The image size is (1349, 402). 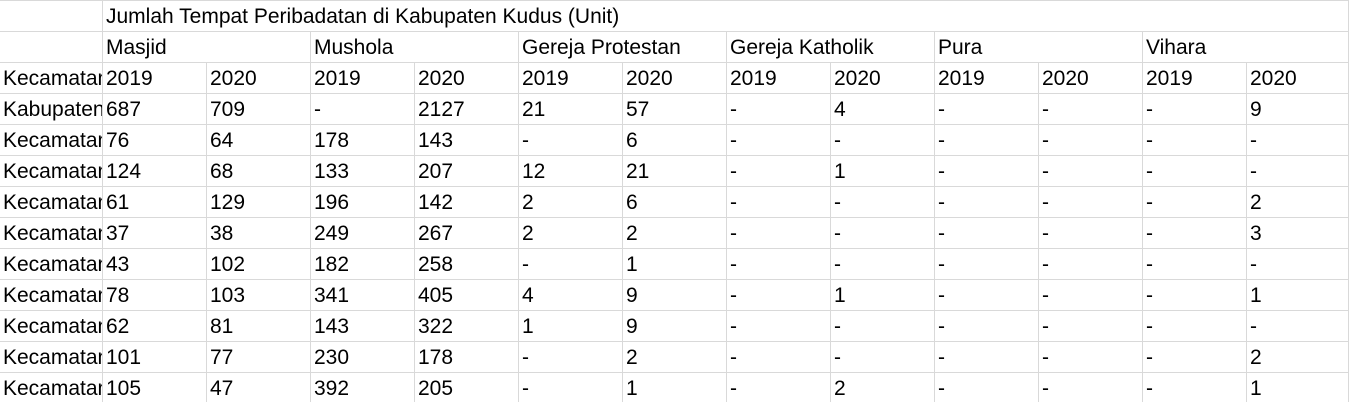 What do you see at coordinates (363, 233) in the screenshot?
I see `data-cell: 249` at bounding box center [363, 233].